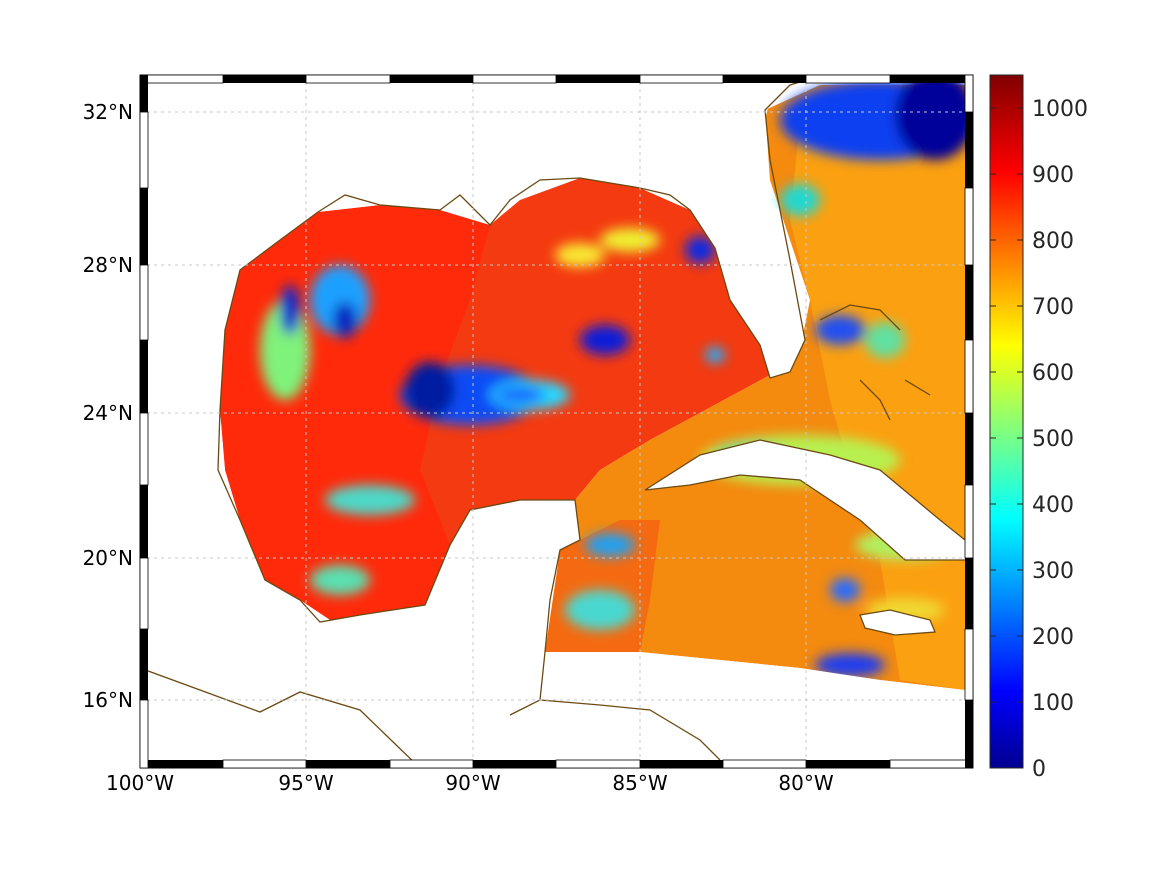 This screenshot has width=1167, height=875. What do you see at coordinates (875, 362) in the screenshot?
I see `bahamas-coastline` at bounding box center [875, 362].